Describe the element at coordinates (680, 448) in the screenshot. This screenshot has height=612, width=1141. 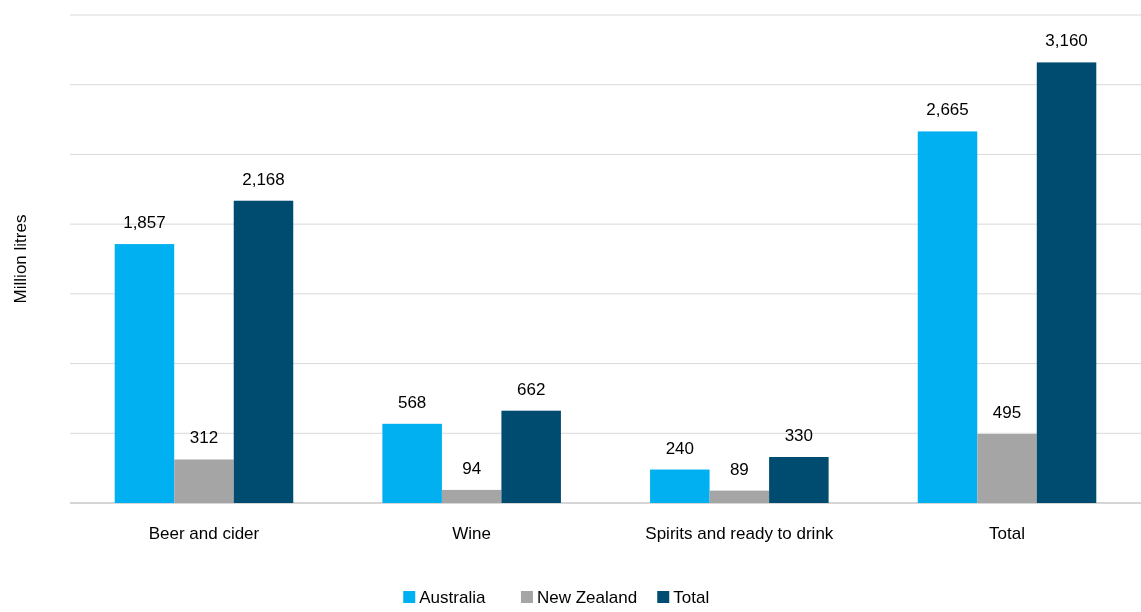
I see `data-label: 240` at that location.